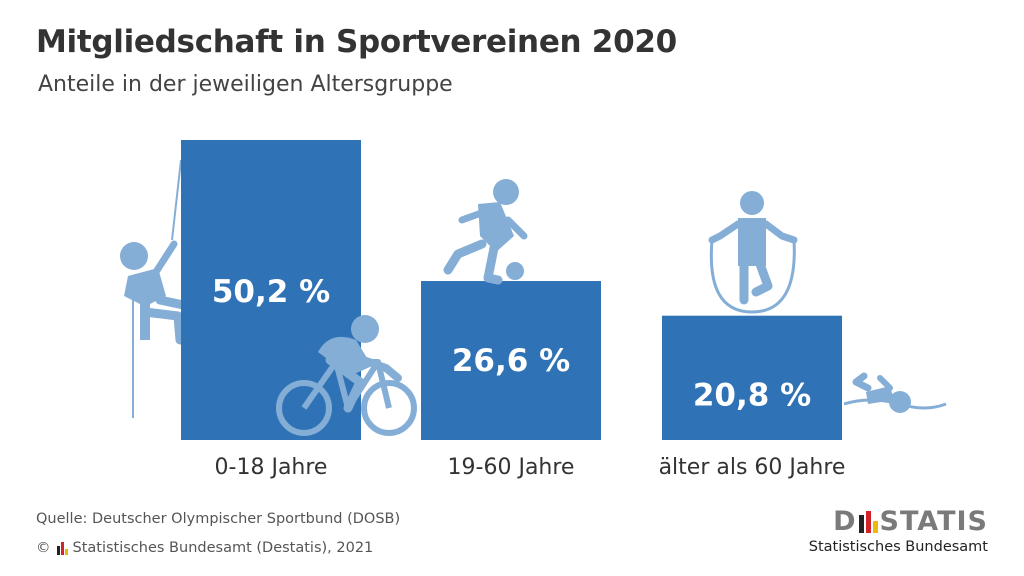 Image resolution: width=1024 pixels, height=576 pixels. Describe the element at coordinates (271, 467) in the screenshot. I see `category-label-1: 0-18 Jahre` at that location.